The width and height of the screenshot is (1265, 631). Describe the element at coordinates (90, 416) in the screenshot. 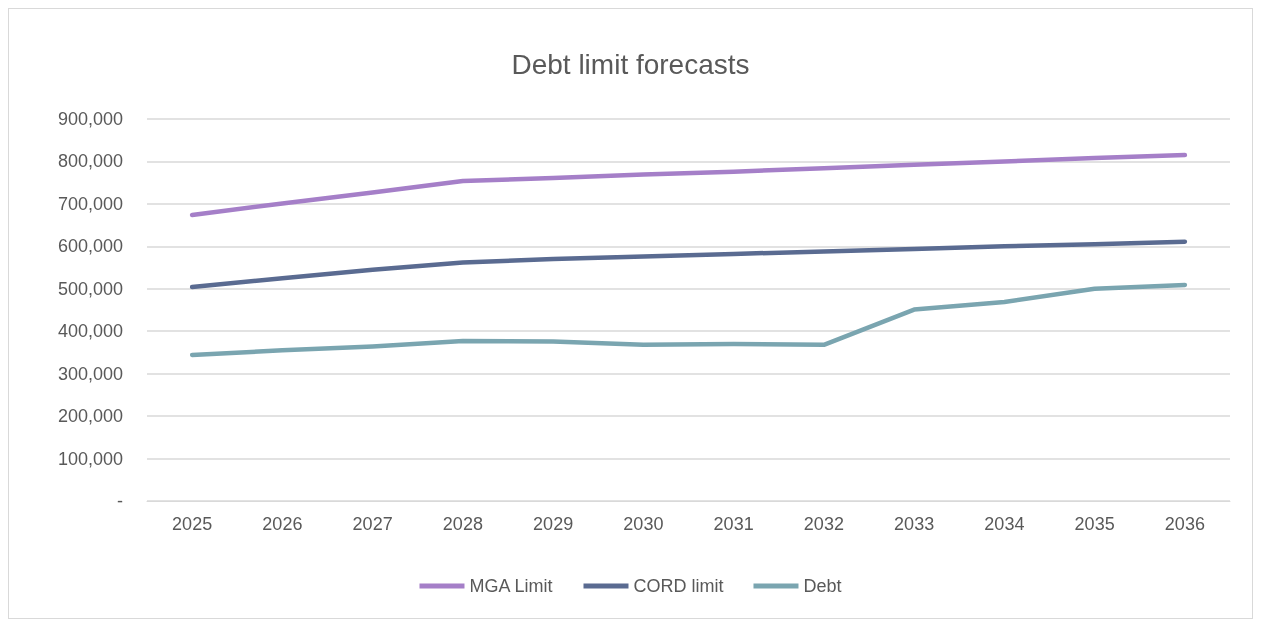

I see `y-tick-label: 200,000` at that location.